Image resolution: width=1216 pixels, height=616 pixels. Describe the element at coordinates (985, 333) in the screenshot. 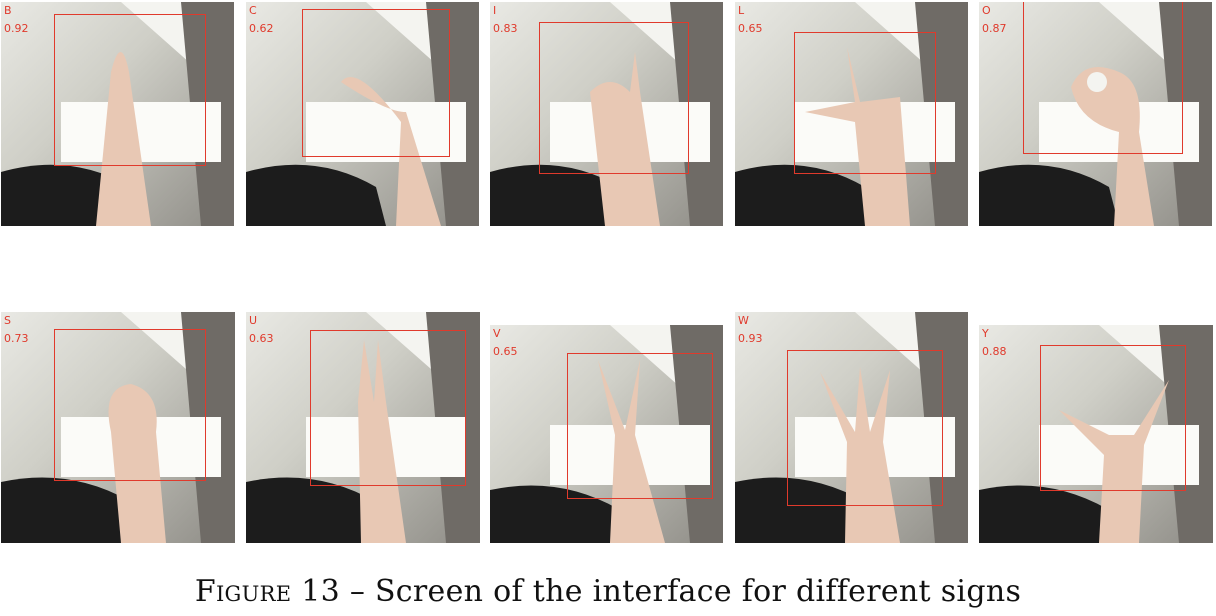

I see `predicted-letter: Y` at that location.